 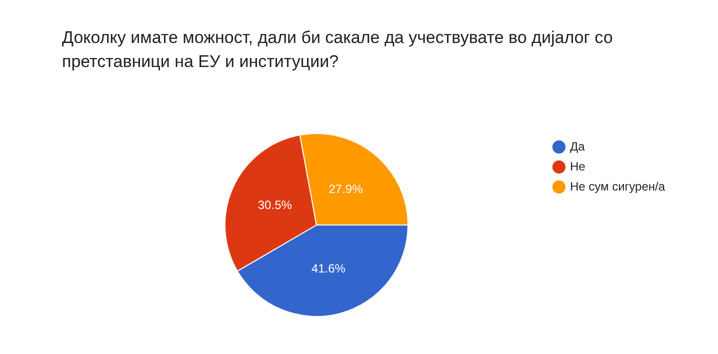 I want to click on data-label: 30.5%, so click(x=275, y=205).